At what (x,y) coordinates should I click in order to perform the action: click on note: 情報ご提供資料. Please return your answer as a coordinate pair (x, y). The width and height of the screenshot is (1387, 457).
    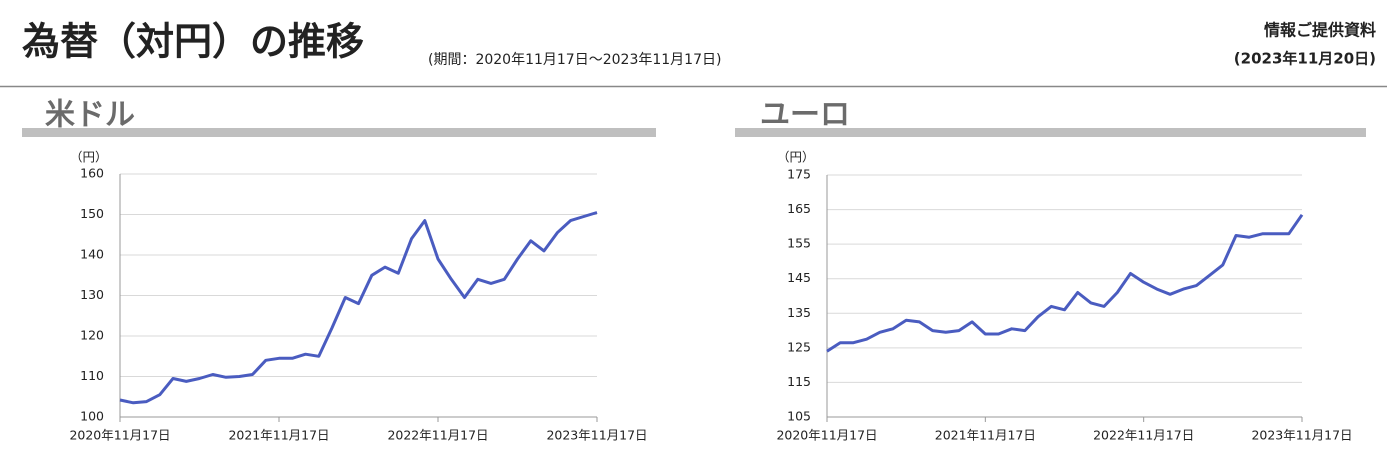
    Looking at the image, I should click on (1320, 30).